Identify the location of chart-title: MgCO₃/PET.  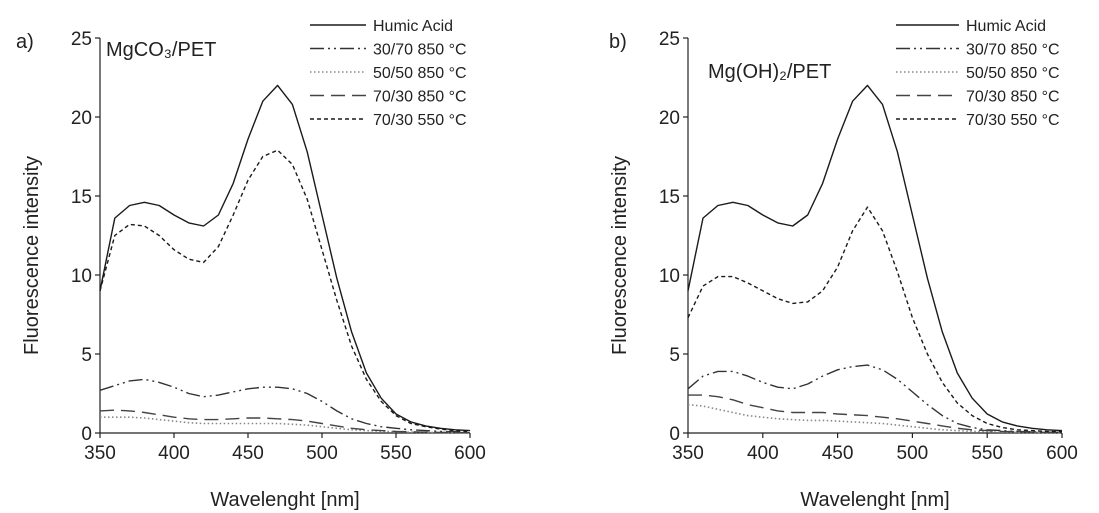
(161, 50).